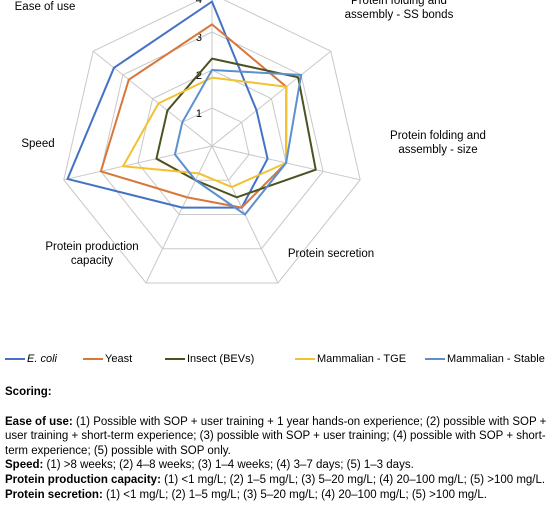  What do you see at coordinates (199, 38) in the screenshot?
I see `r-tick-label: 3` at bounding box center [199, 38].